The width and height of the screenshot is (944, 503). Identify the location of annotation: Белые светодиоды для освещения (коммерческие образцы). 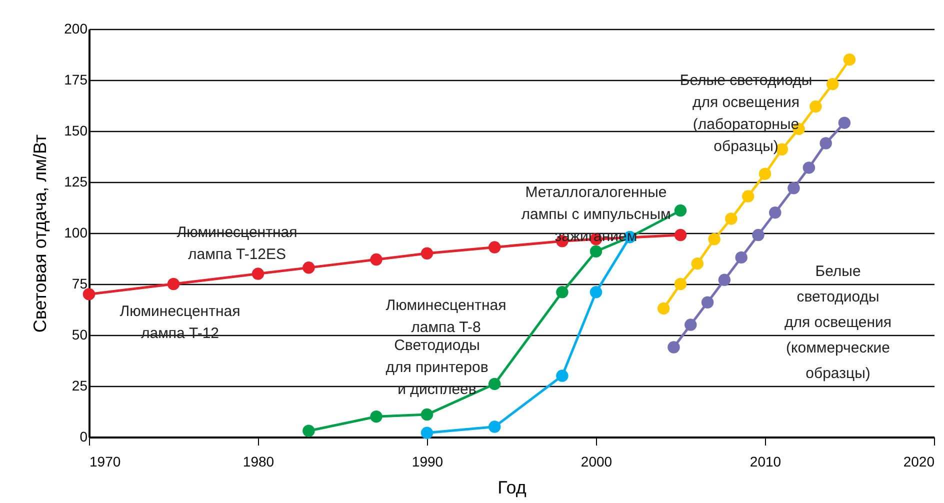
(838, 322).